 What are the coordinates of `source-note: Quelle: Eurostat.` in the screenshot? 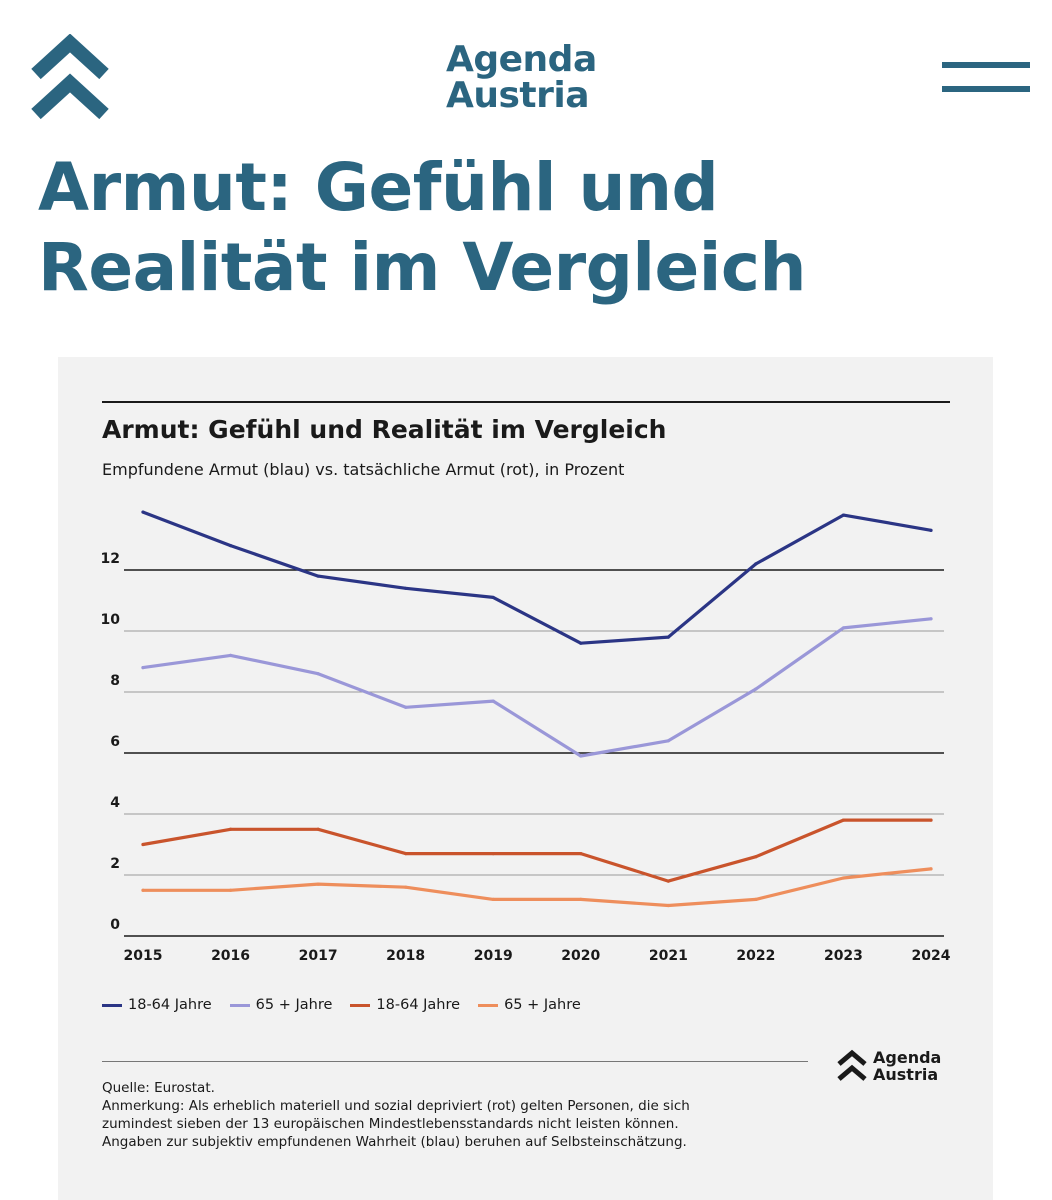 It's located at (158, 1088).